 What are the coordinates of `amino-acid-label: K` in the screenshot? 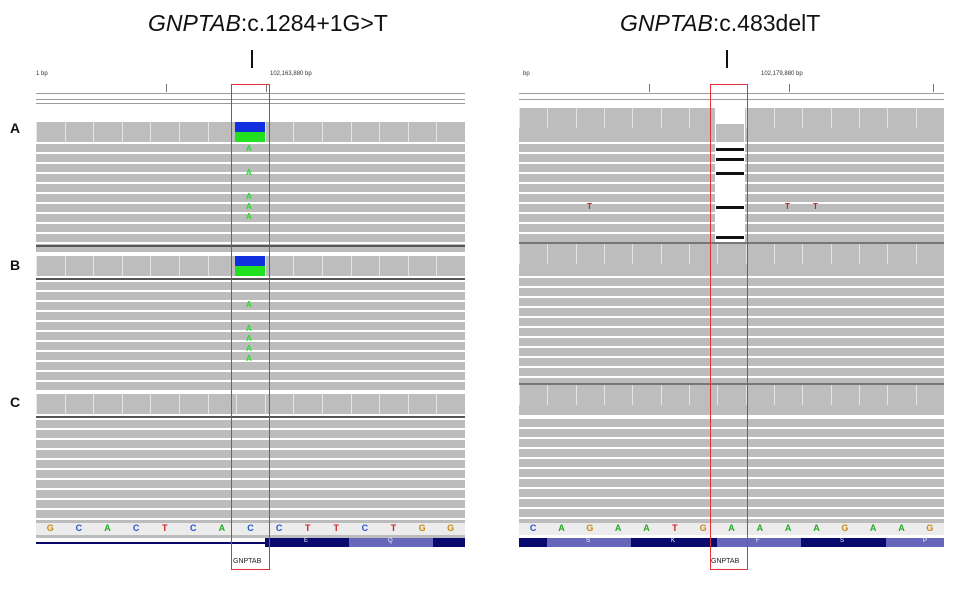 It's located at (673, 541).